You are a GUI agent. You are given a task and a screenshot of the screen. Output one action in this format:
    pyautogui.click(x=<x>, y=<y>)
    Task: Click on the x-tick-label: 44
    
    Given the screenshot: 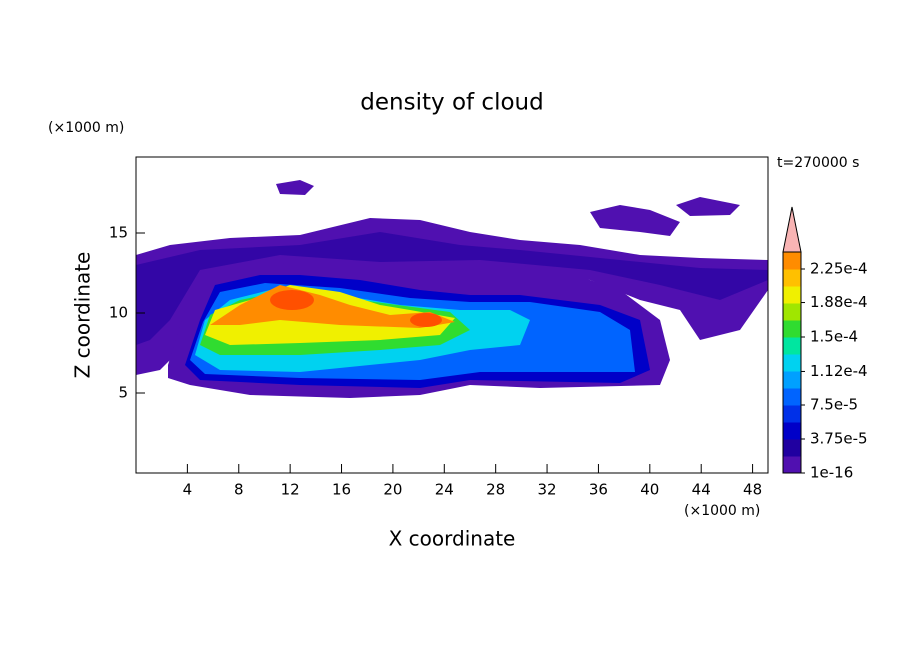 What is the action you would take?
    pyautogui.click(x=701, y=490)
    